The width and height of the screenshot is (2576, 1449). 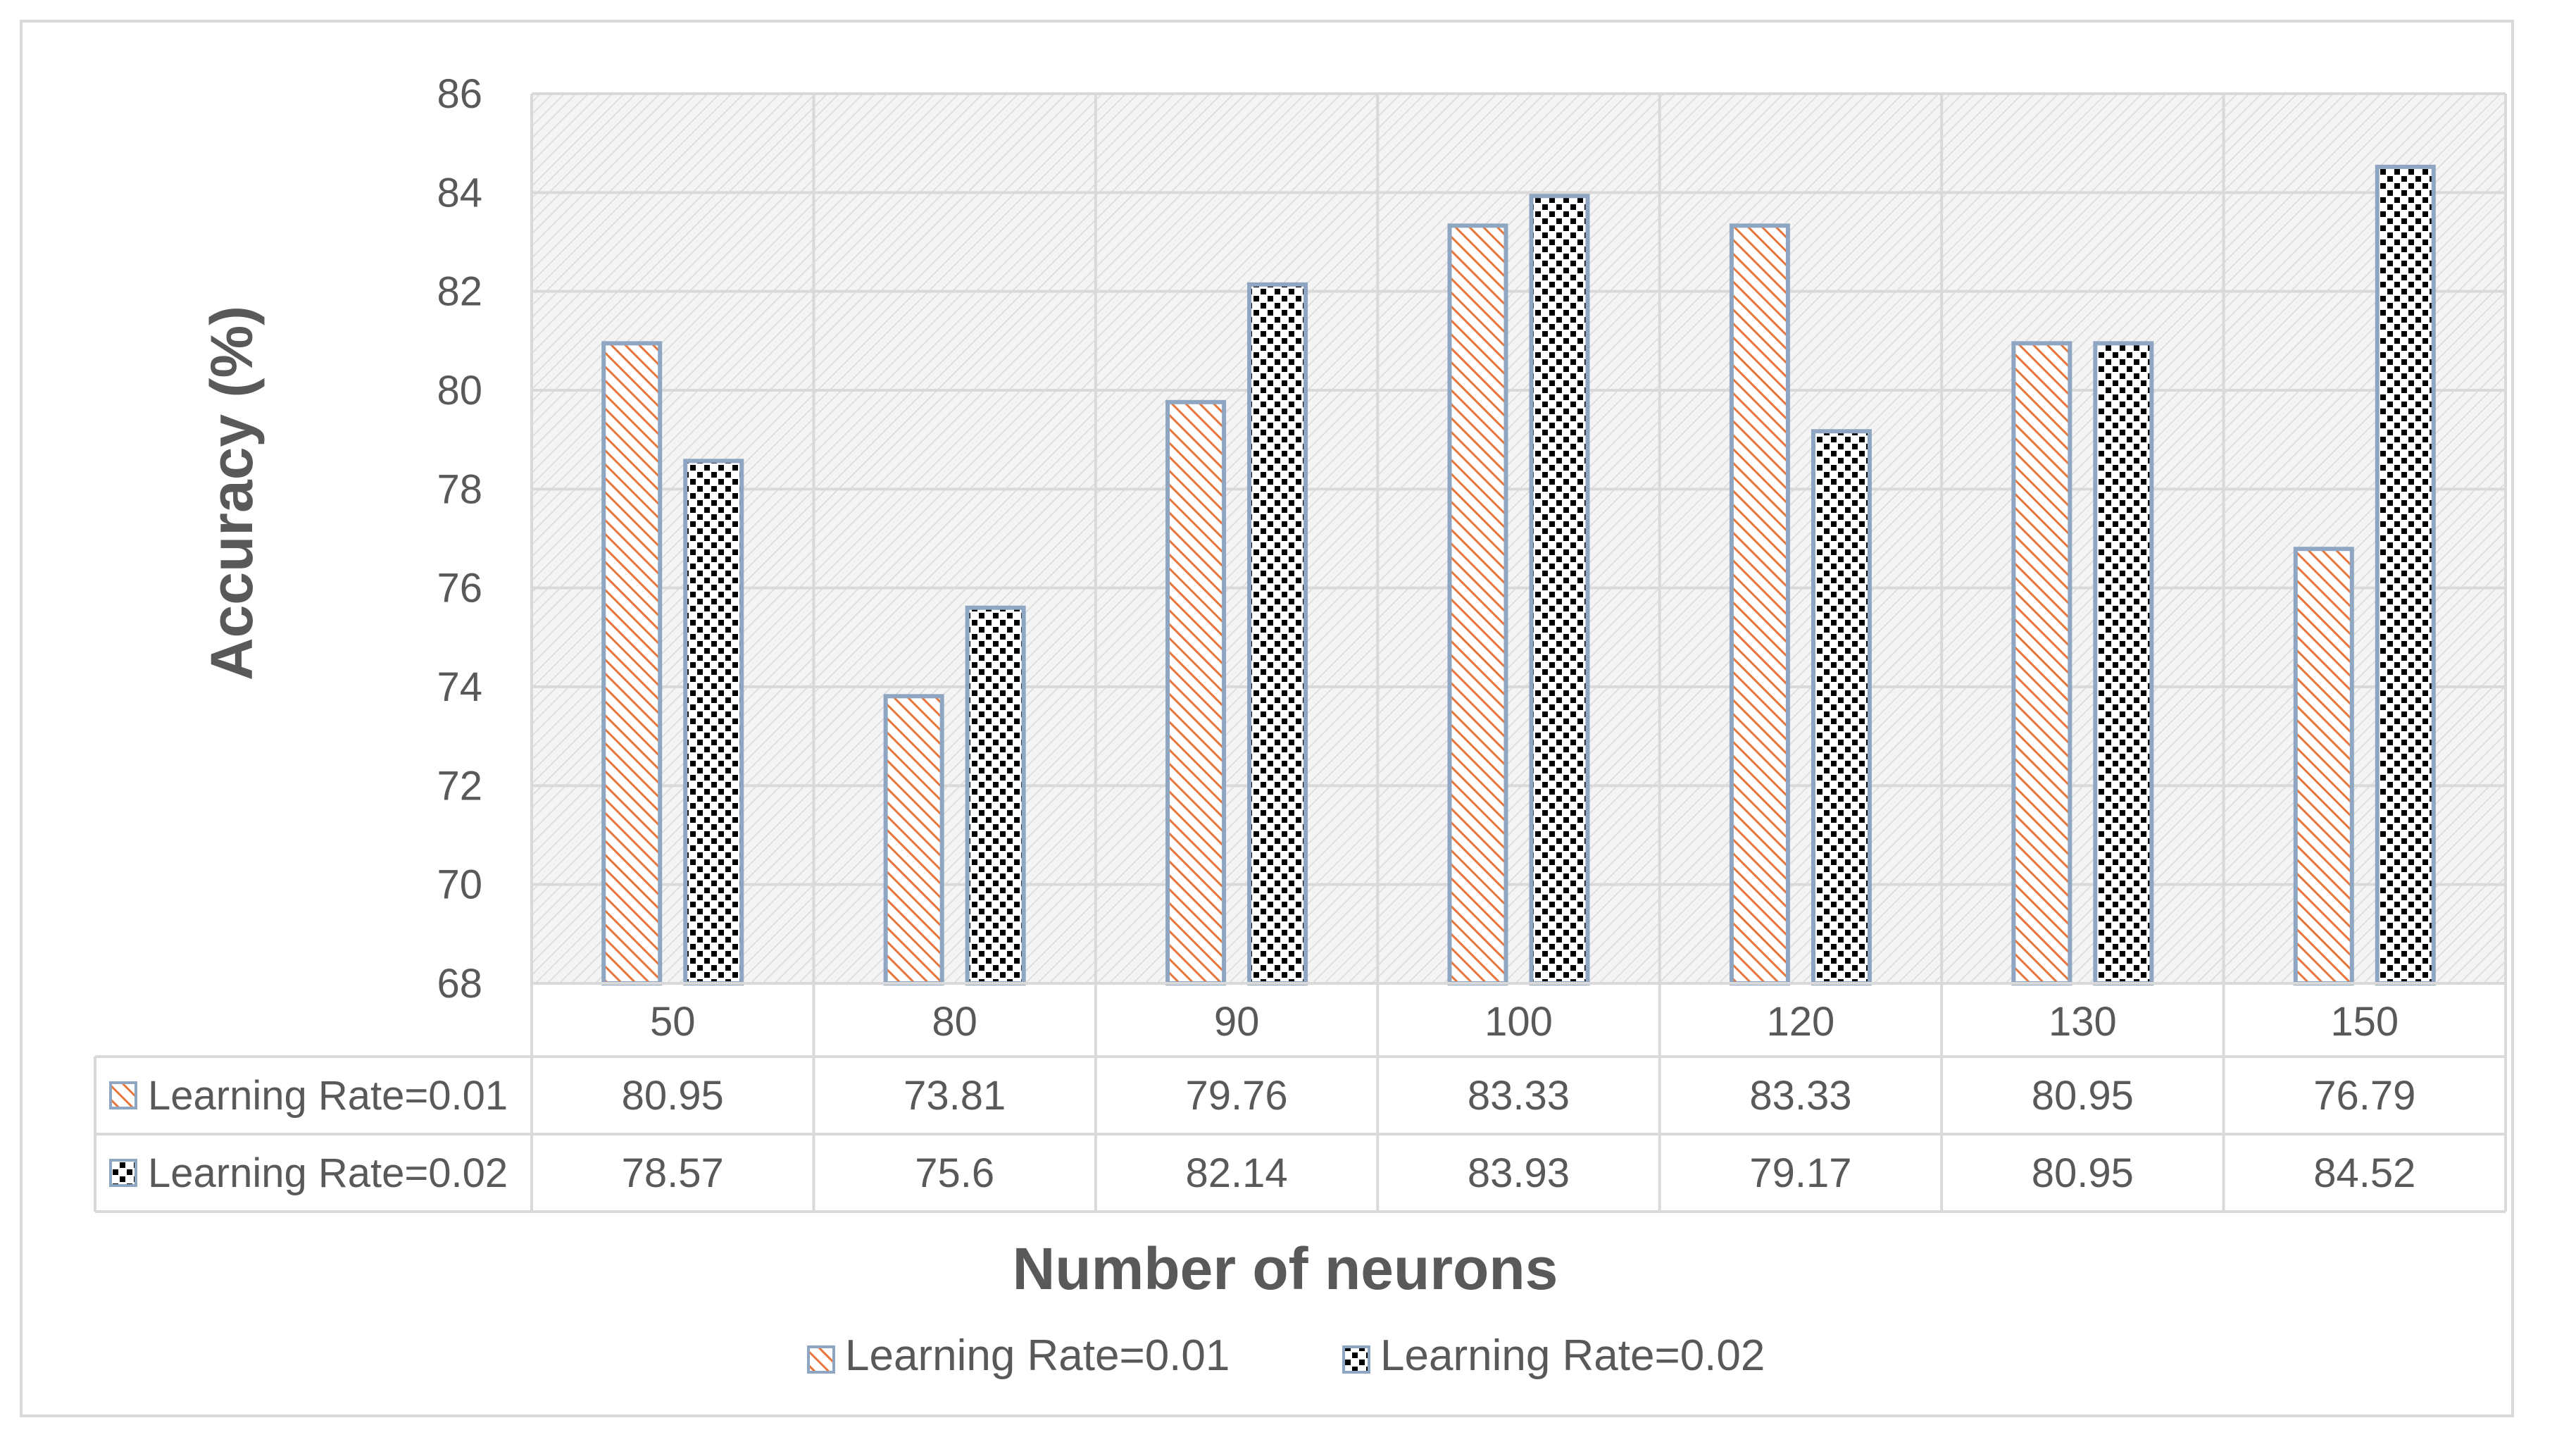 What do you see at coordinates (459, 94) in the screenshot?
I see `y-tick-label: 86` at bounding box center [459, 94].